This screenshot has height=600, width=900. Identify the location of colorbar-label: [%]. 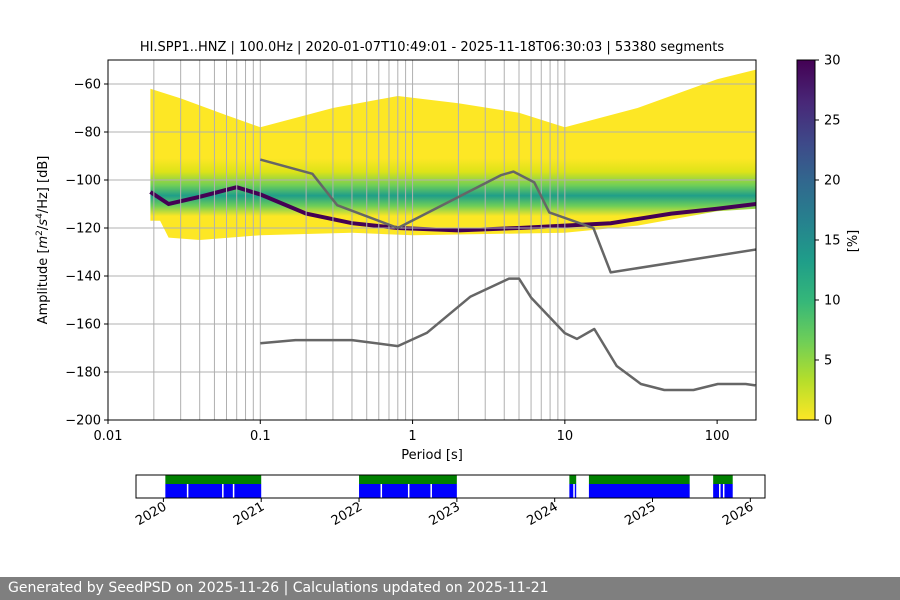
(853, 241).